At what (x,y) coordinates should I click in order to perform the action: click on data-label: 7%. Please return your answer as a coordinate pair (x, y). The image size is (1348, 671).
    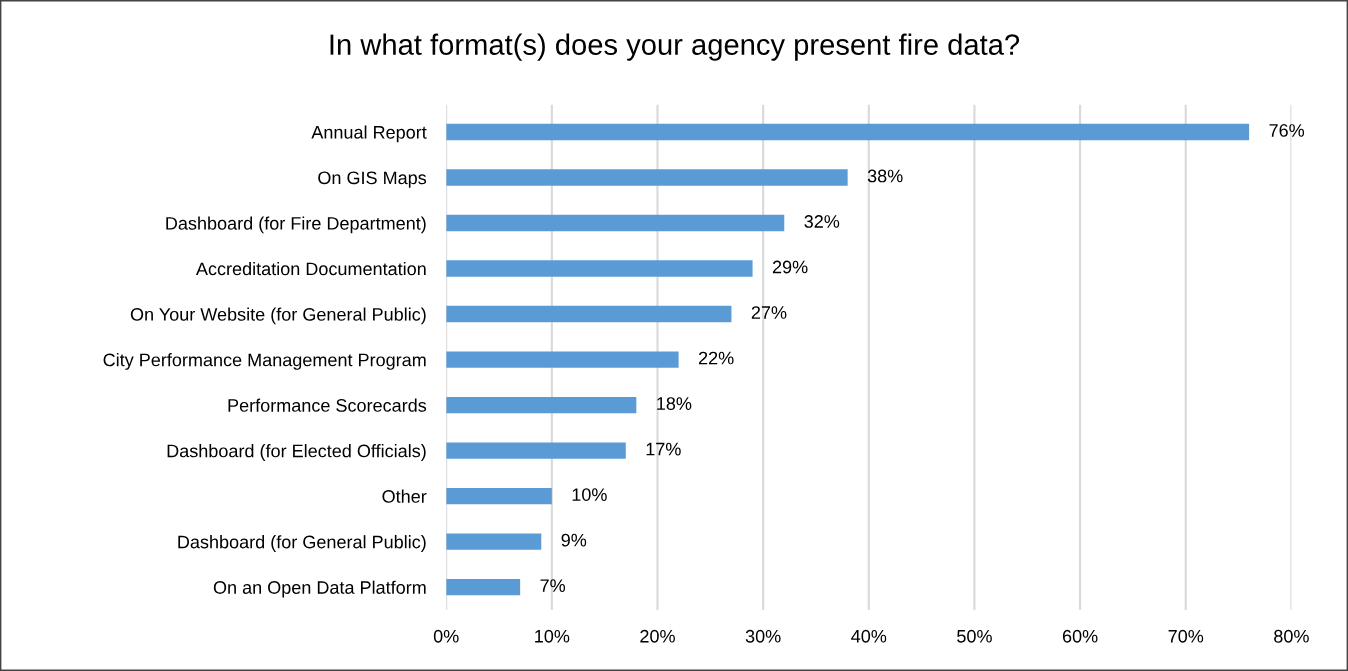
    Looking at the image, I should click on (553, 585).